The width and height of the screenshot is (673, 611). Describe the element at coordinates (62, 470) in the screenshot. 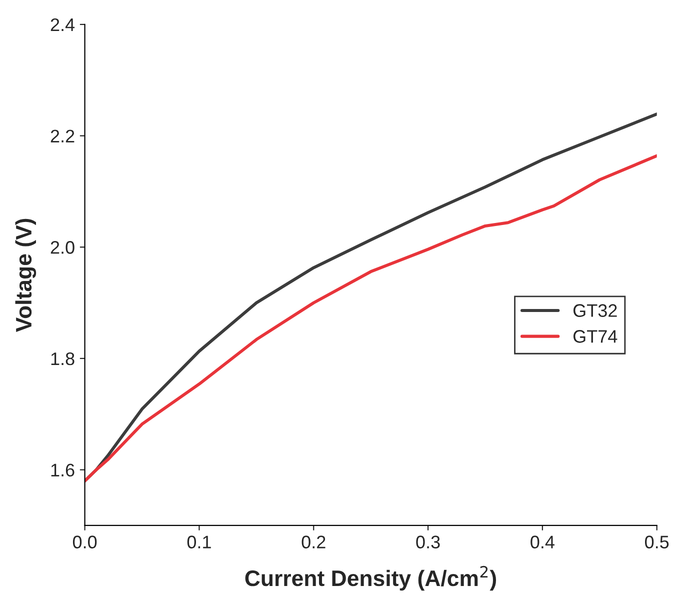

I see `y-tick-label: 1.6` at that location.